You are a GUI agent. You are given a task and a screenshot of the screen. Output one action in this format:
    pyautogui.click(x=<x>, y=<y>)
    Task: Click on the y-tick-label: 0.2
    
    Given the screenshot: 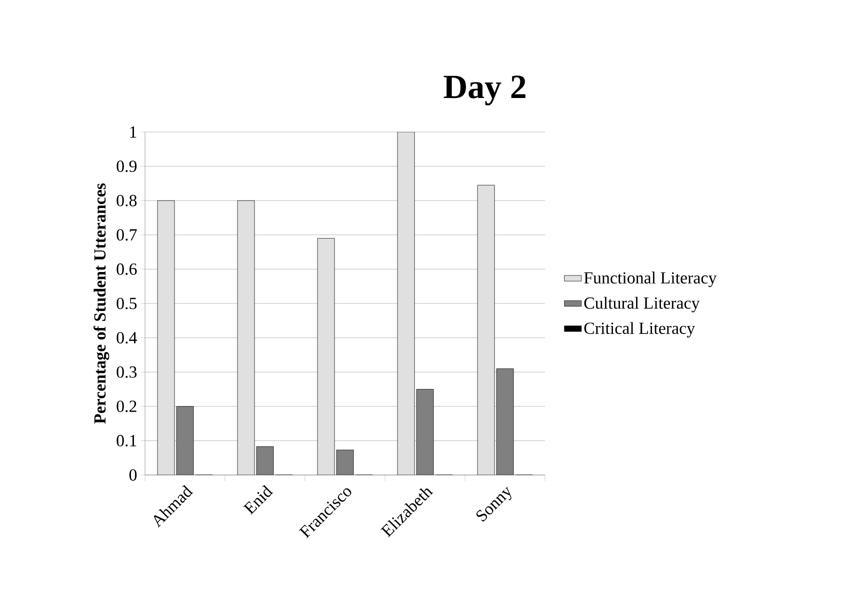 What is the action you would take?
    pyautogui.click(x=126, y=406)
    